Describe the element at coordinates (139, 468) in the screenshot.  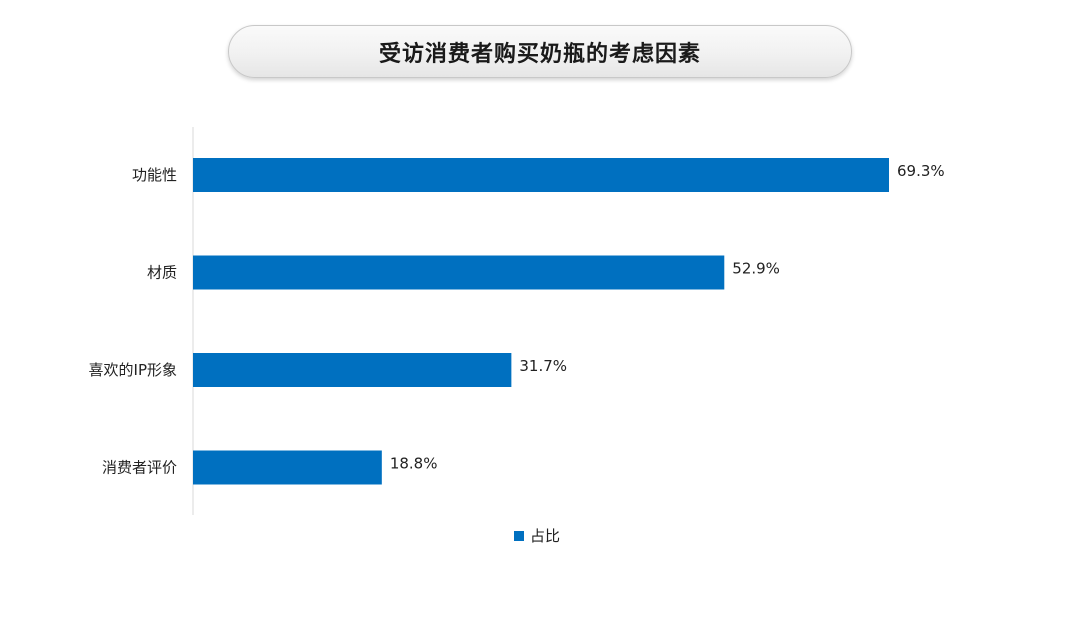
I see `category-label-3: 消费者评价` at that location.